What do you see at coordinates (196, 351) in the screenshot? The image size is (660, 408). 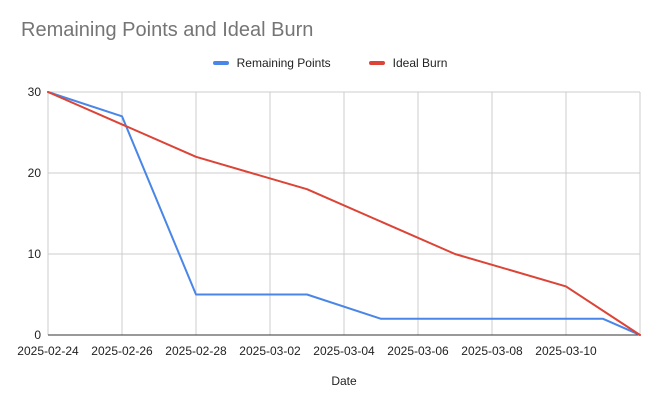 I see `x-tick-label: 2025-02-28` at bounding box center [196, 351].